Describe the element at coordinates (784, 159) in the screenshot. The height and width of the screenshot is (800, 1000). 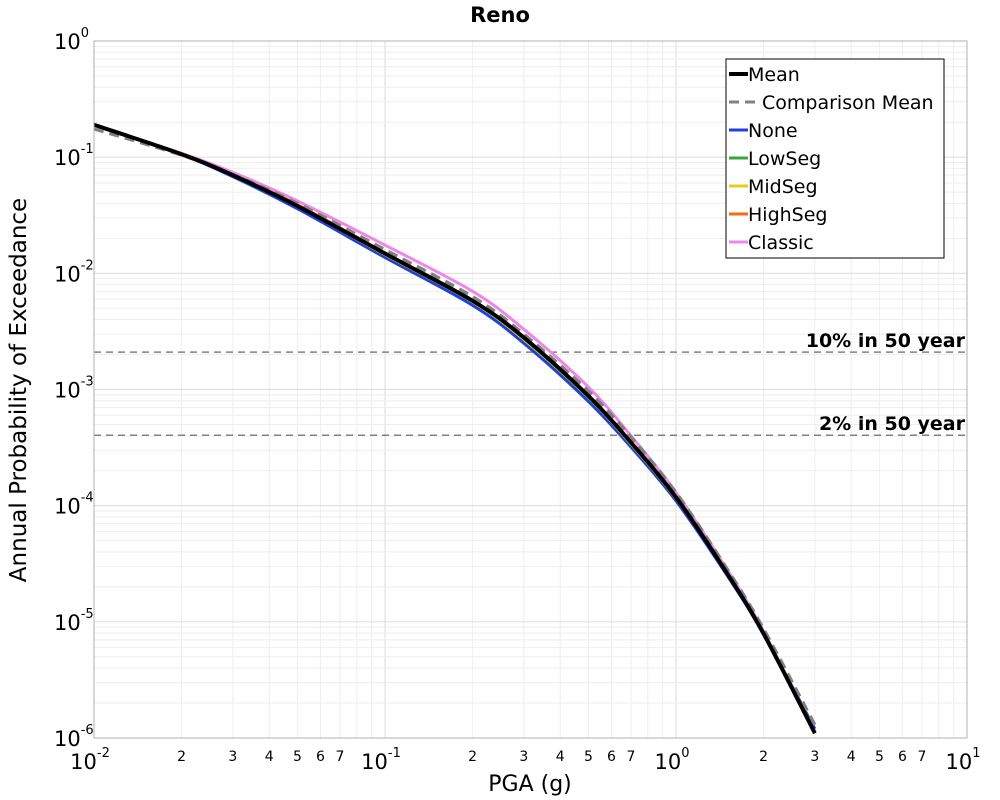
I see `legend-label-lowseg: LowSeg` at that location.